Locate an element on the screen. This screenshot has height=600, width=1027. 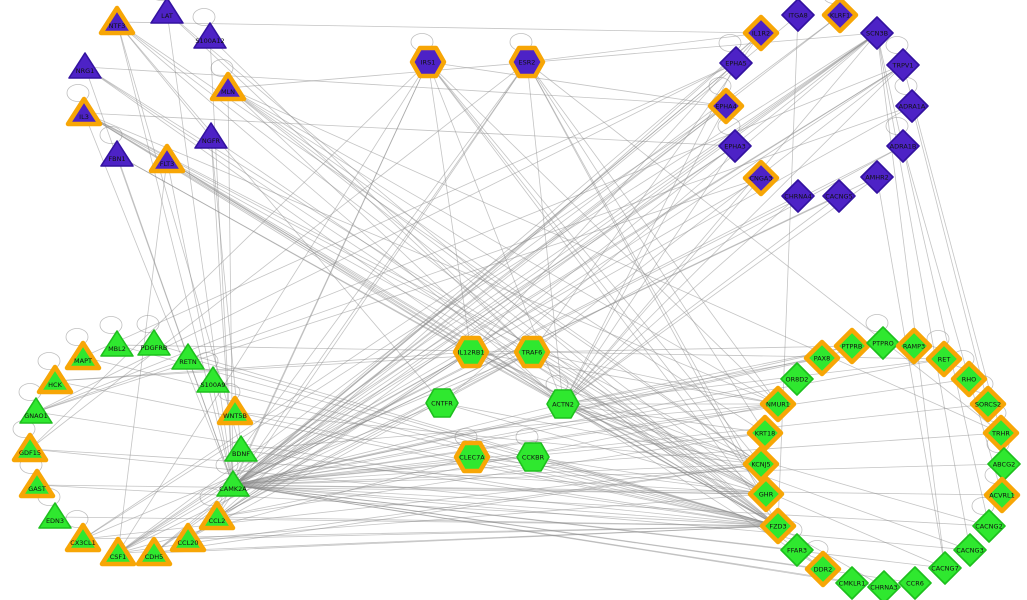
node-KLRF1: KLRF1 is located at coordinates (840, 17).